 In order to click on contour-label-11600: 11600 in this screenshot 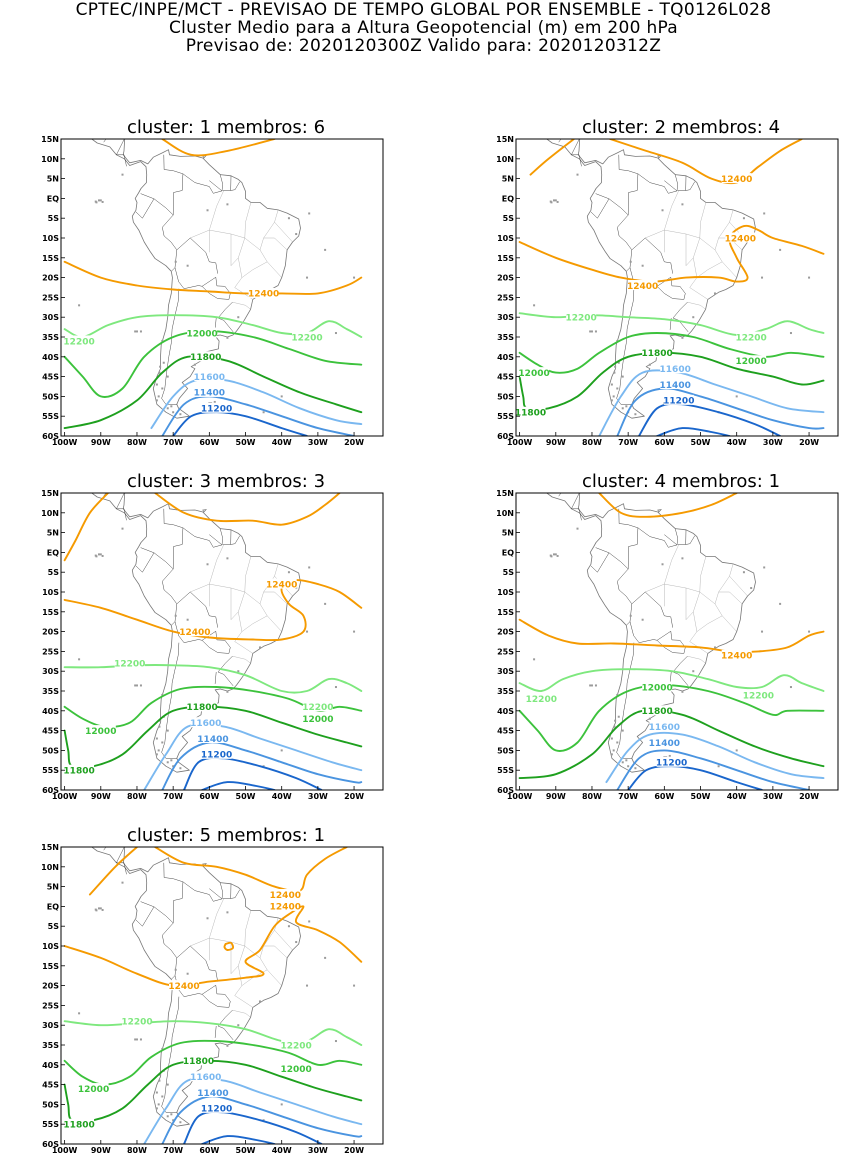, I will do `click(209, 378)`.